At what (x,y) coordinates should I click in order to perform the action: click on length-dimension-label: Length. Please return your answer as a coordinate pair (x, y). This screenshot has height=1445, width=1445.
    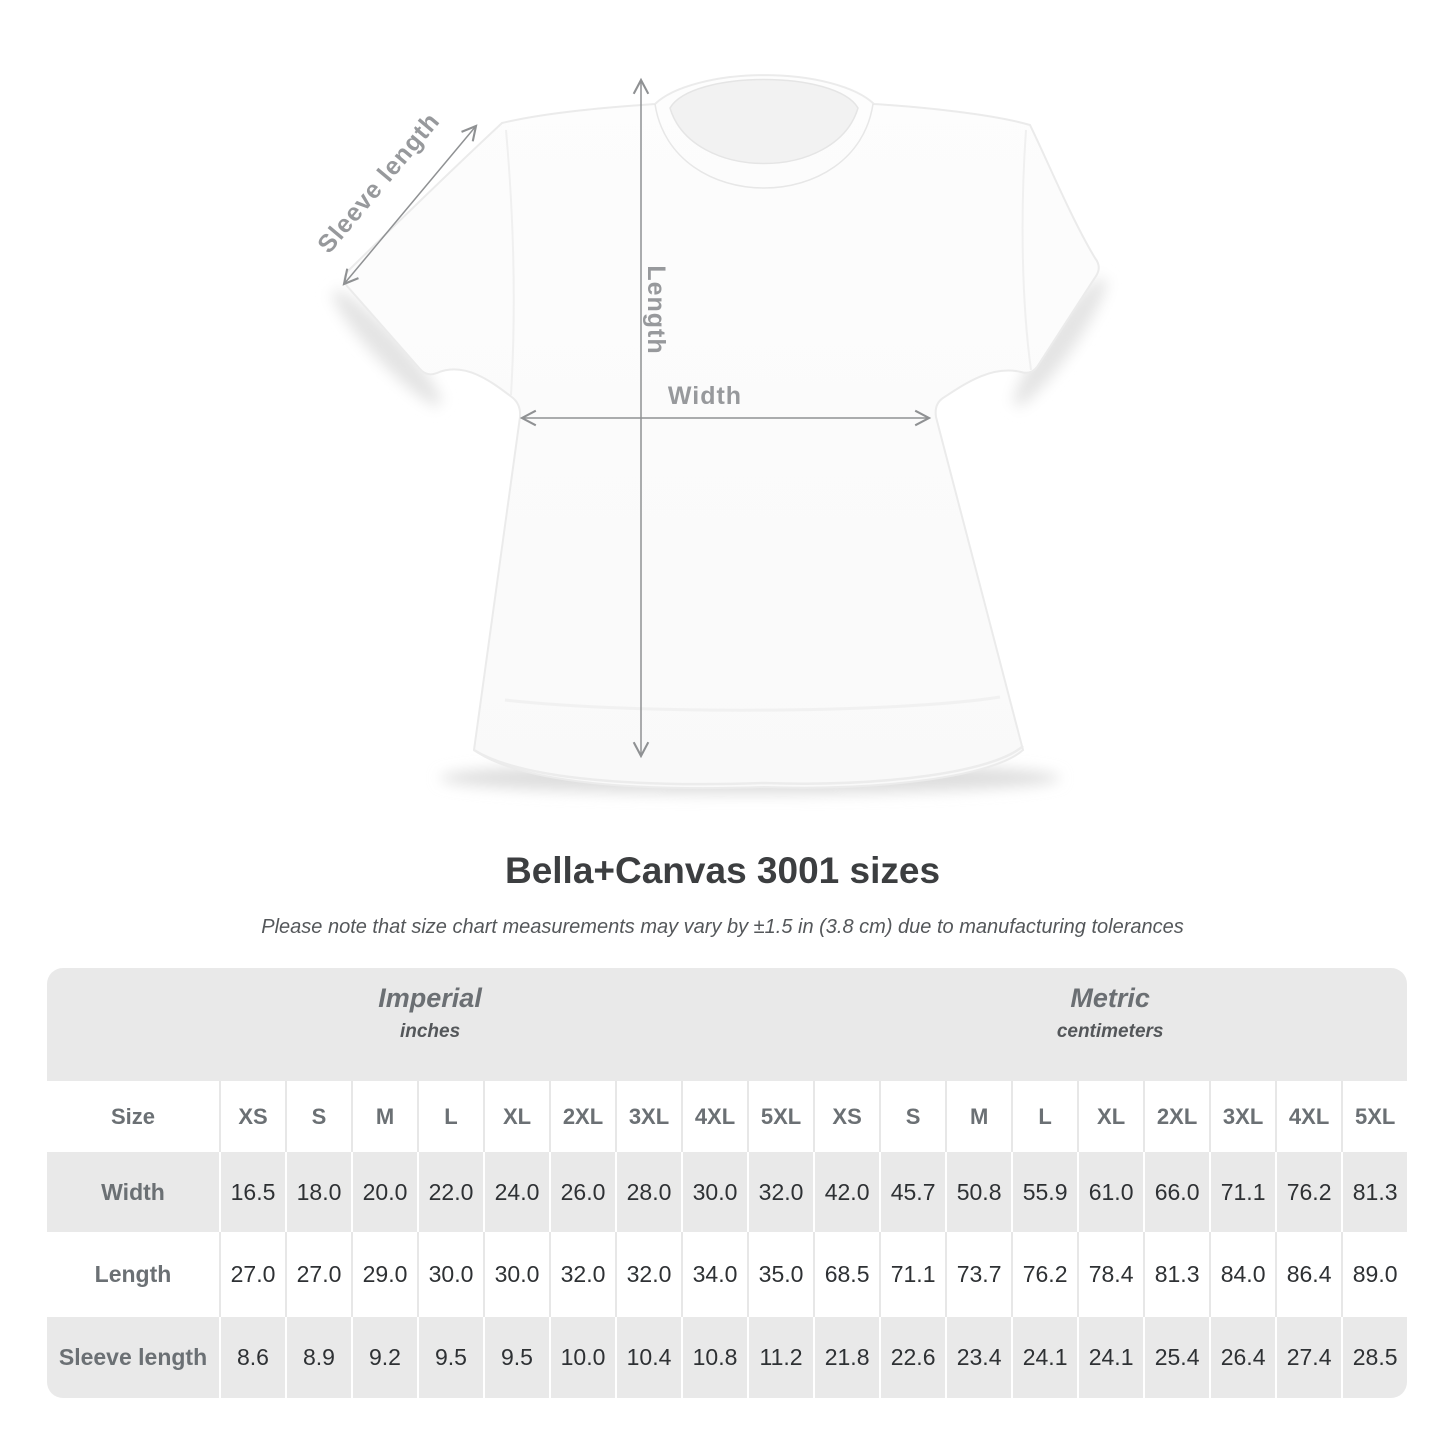
    Looking at the image, I should click on (656, 309).